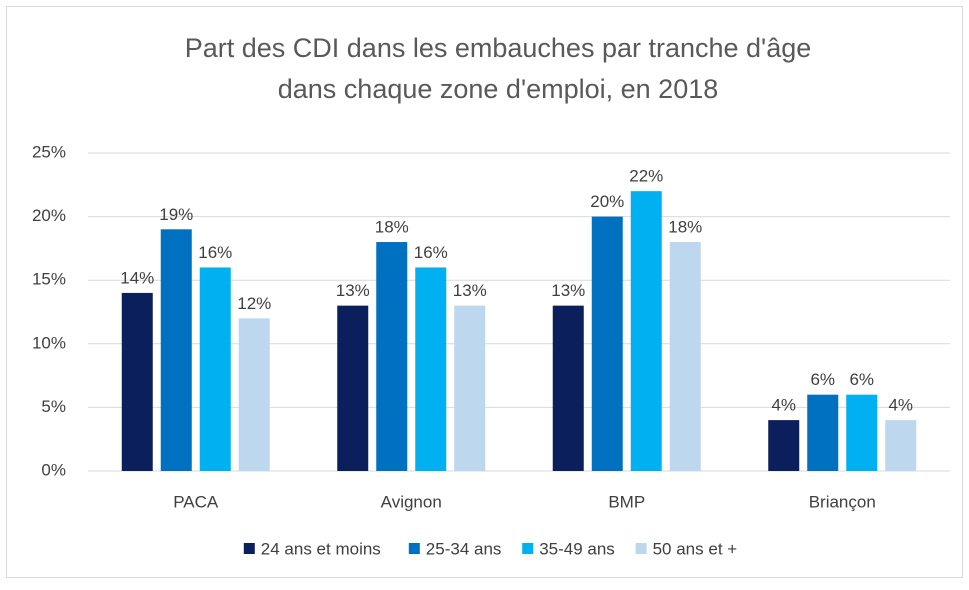 The image size is (969, 590). What do you see at coordinates (607, 201) in the screenshot?
I see `data-label: 20%` at bounding box center [607, 201].